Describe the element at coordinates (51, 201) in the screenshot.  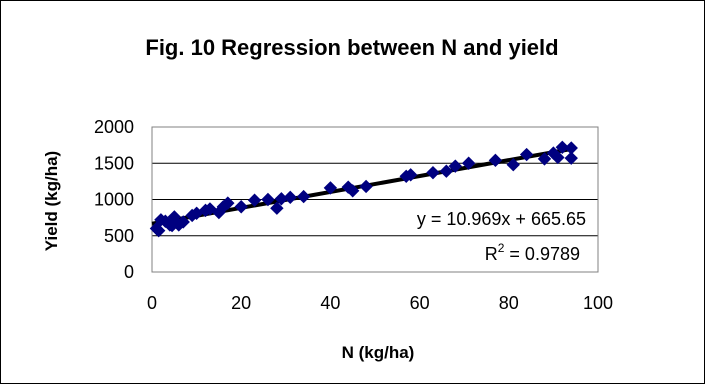
I see `y-axis-title: Yield (kg/ha)` at that location.